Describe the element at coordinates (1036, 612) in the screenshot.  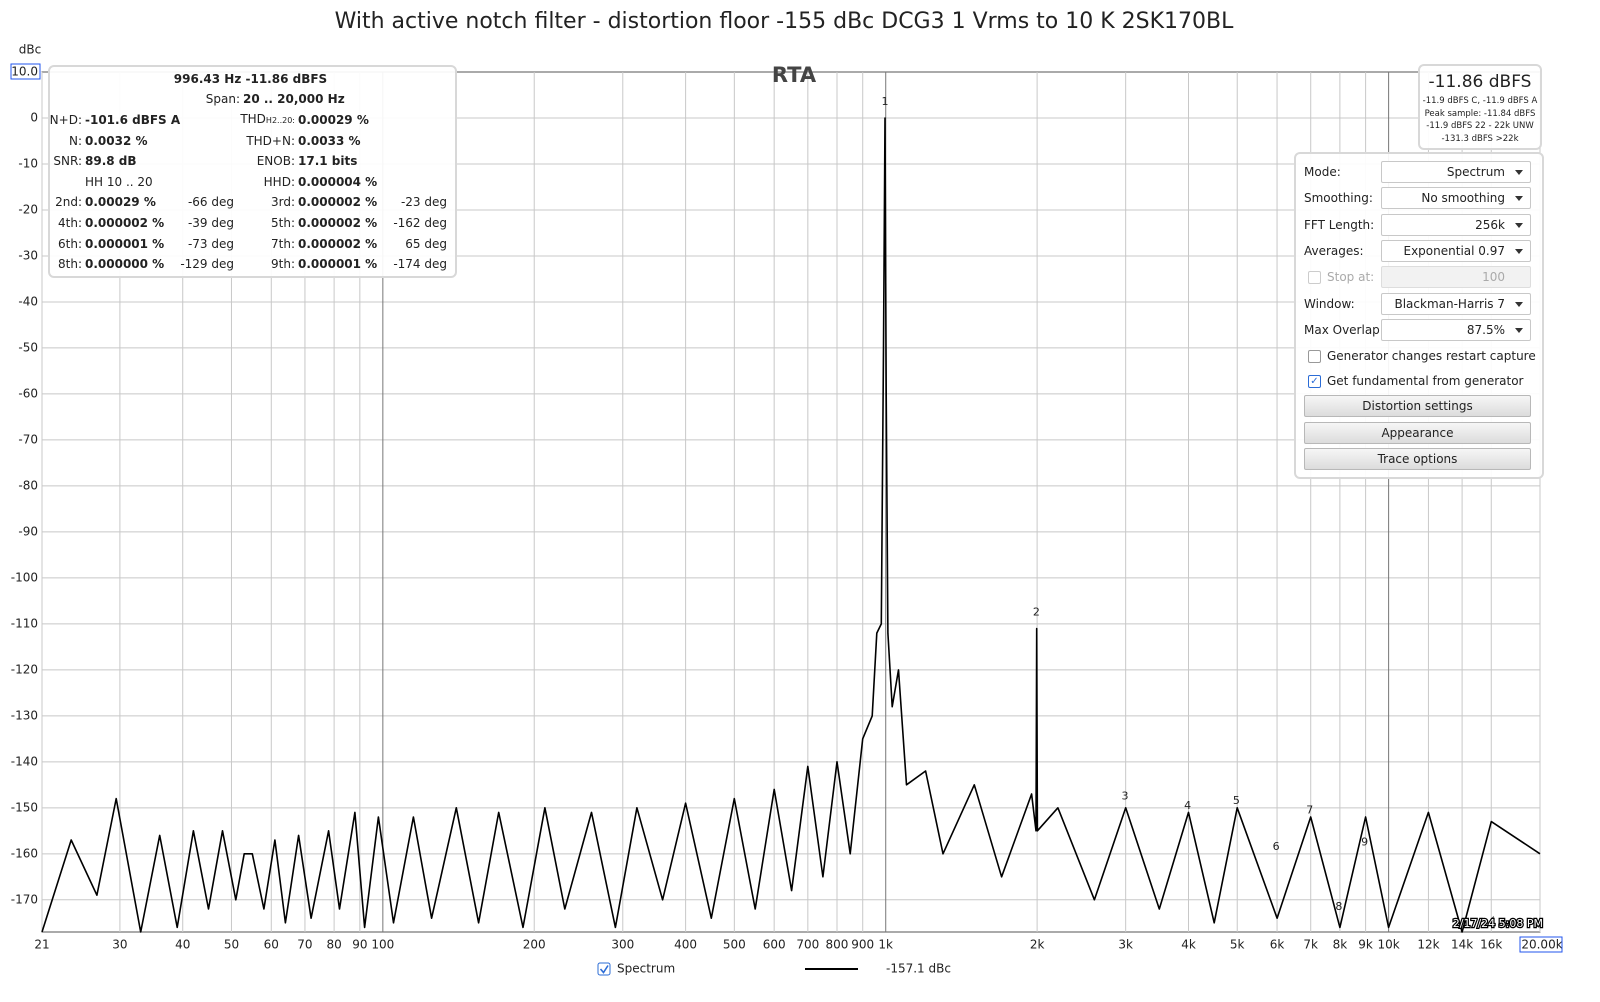
I see `harmonic-marker: 2` at that location.